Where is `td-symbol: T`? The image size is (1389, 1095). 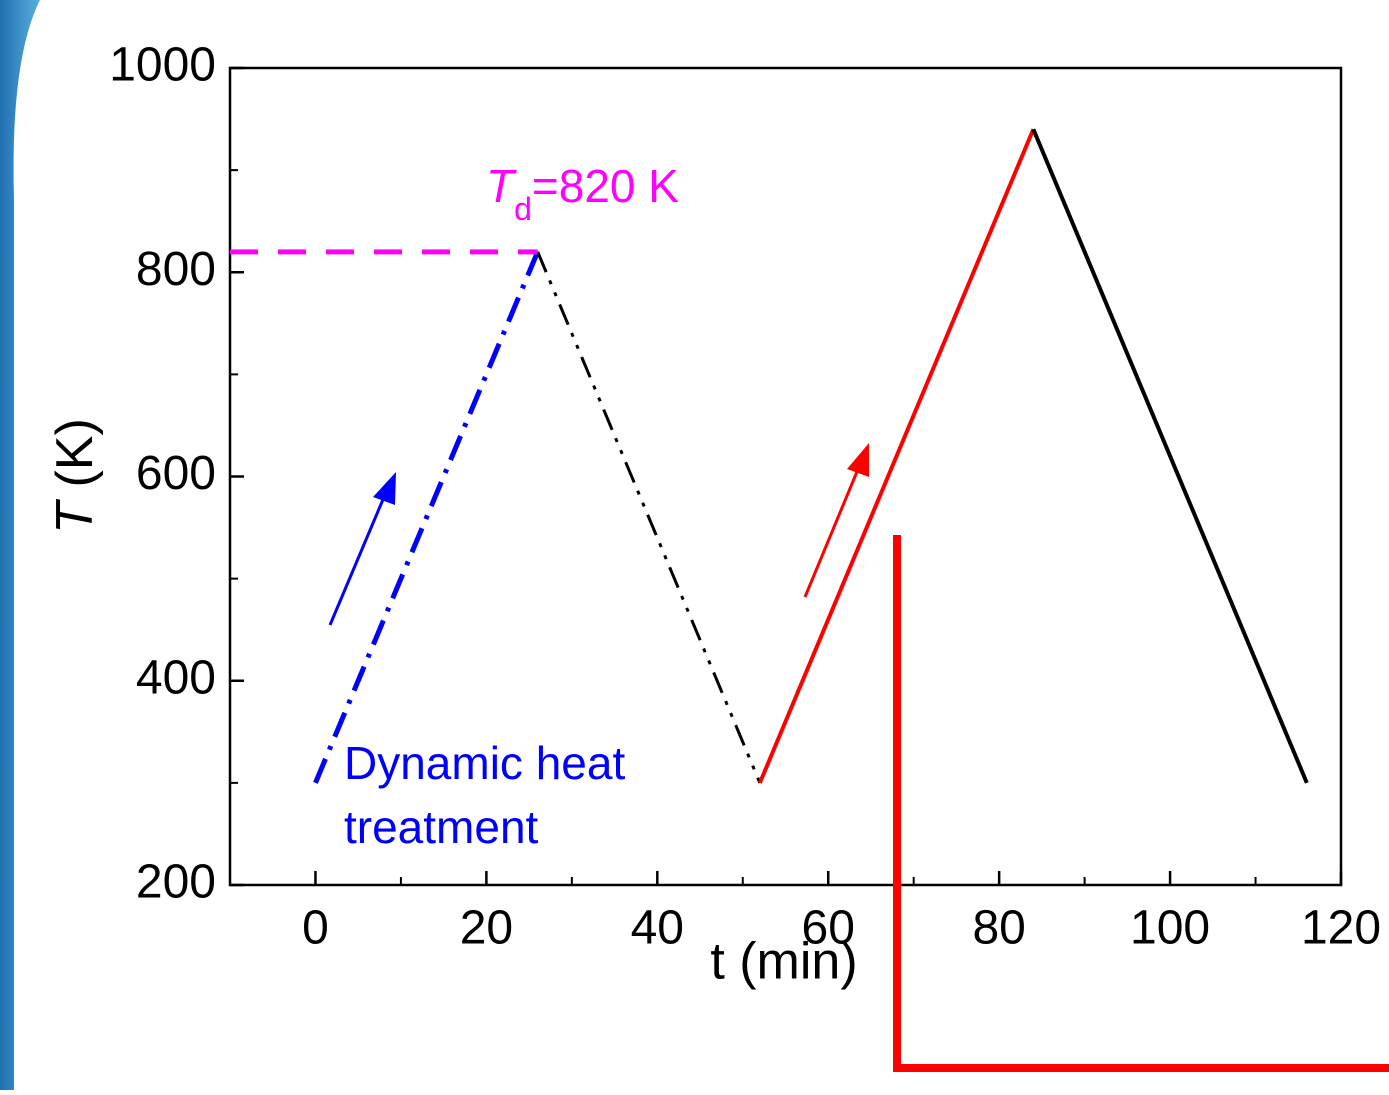 td-symbol: T is located at coordinates (501, 186).